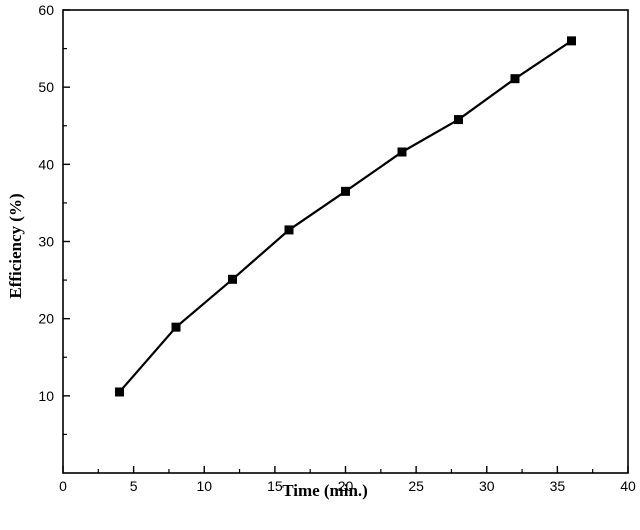 The height and width of the screenshot is (530, 640). What do you see at coordinates (628, 486) in the screenshot?
I see `x-tick-label: 40` at bounding box center [628, 486].